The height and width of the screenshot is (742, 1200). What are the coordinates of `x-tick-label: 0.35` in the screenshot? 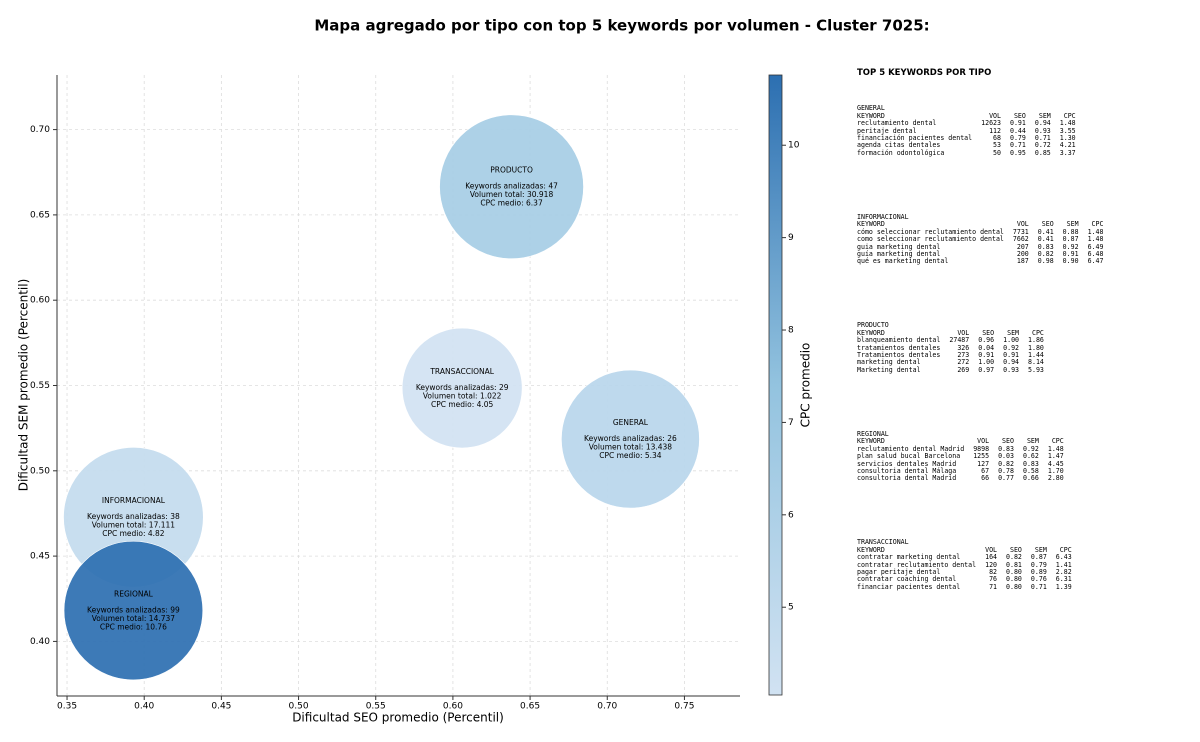 It's located at (67, 707).